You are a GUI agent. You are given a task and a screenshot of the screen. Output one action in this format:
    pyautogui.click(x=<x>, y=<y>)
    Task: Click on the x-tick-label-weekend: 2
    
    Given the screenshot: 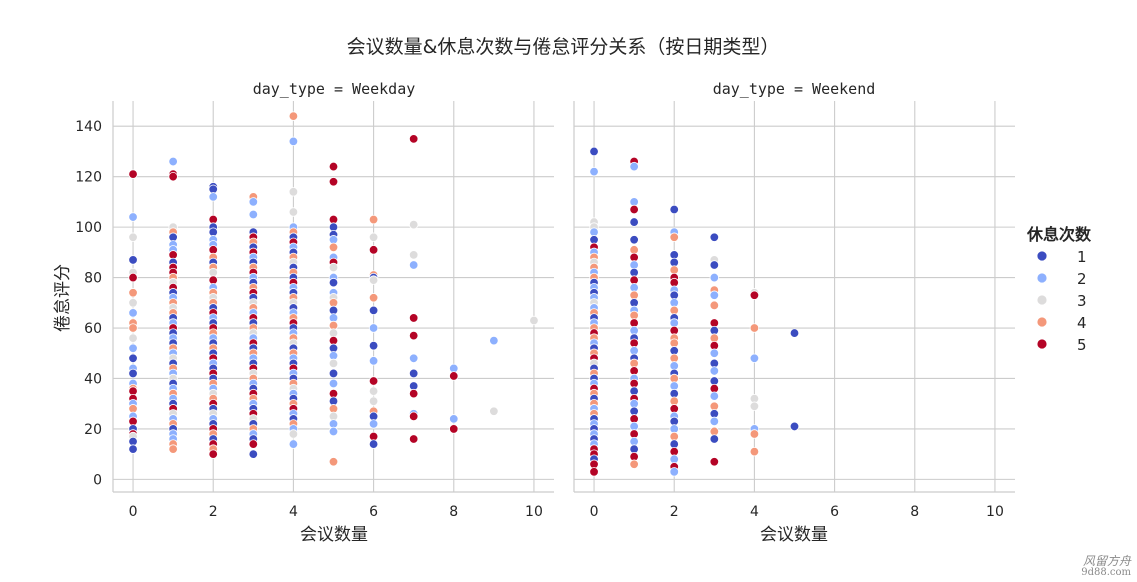 What is the action you would take?
    pyautogui.click(x=674, y=512)
    